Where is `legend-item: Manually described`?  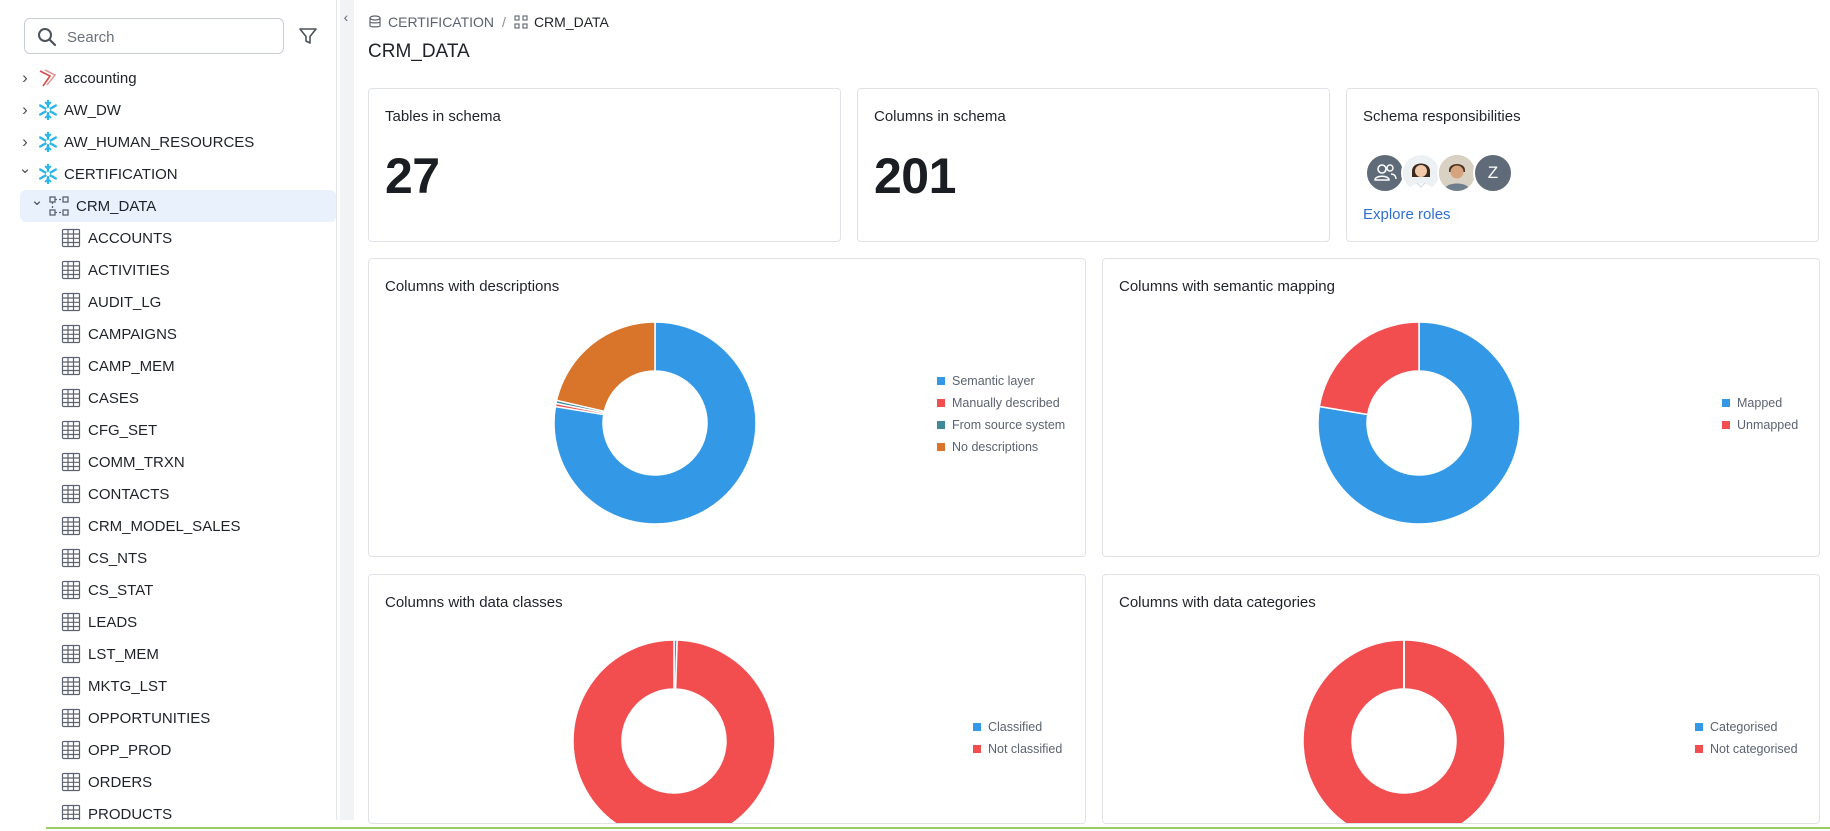
legend-item: Manually described is located at coordinates (1001, 403).